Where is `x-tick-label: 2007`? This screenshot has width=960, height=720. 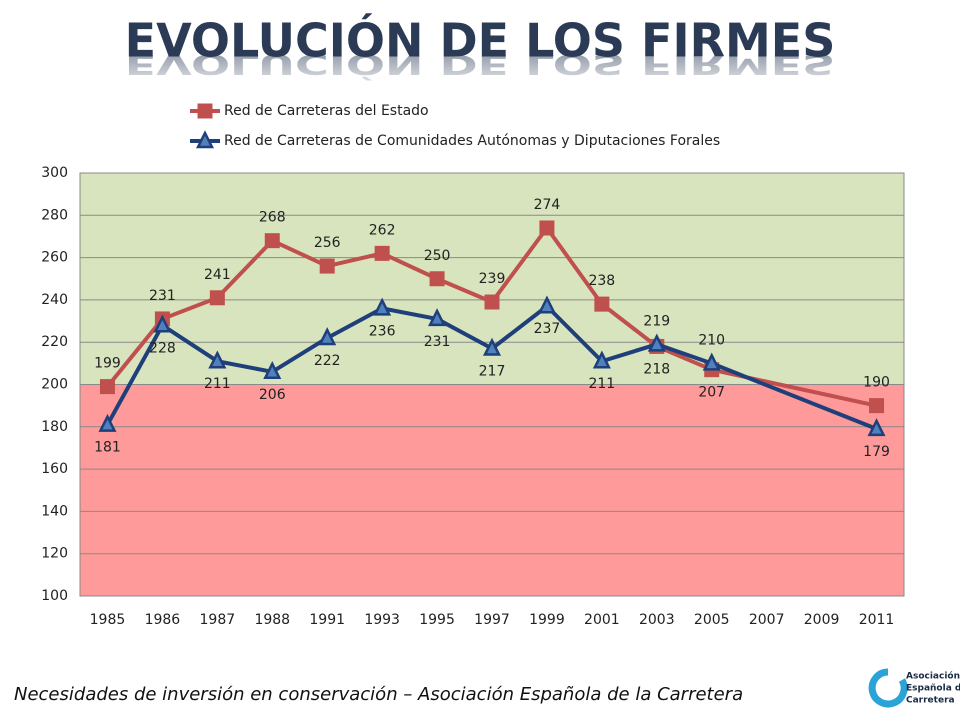
x-tick-label: 2007 is located at coordinates (767, 620).